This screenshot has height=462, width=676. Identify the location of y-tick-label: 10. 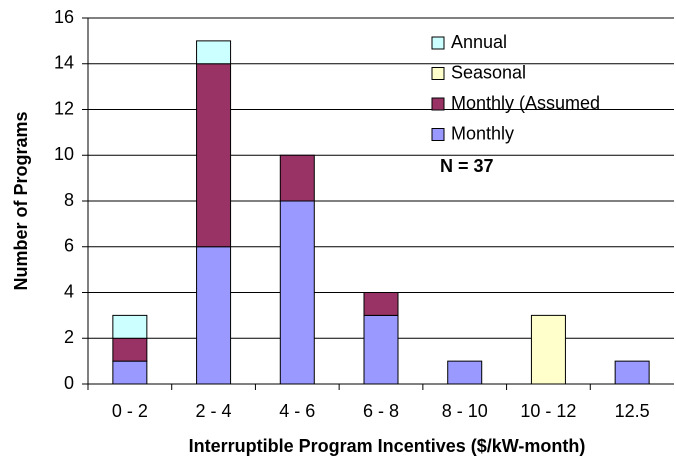
(64, 154).